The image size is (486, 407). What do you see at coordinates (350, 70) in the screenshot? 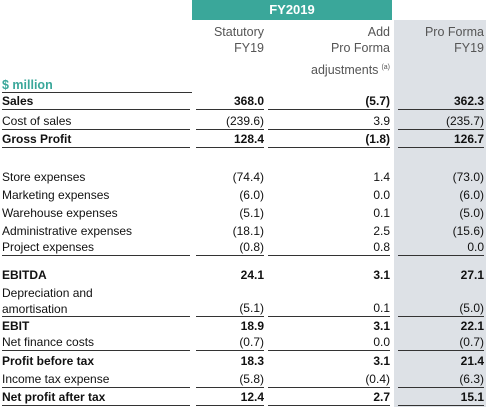
I see `column-header-line: adjustments (a)` at bounding box center [350, 70].